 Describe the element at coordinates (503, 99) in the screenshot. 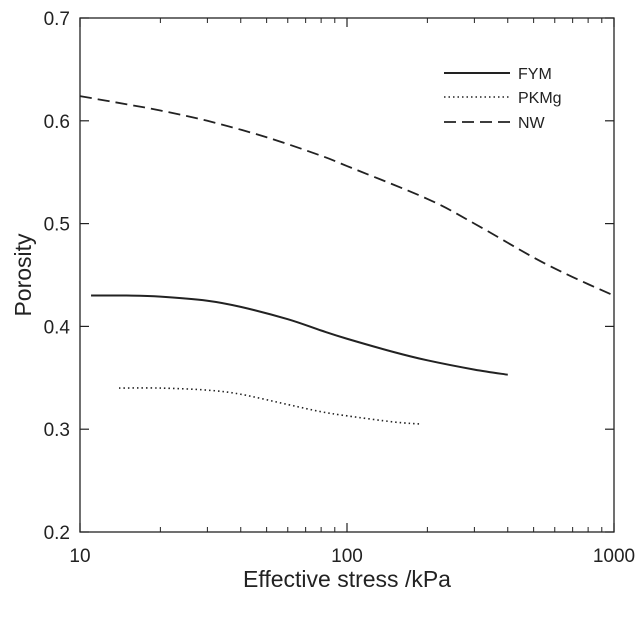

I see `legend: FYM PKMg NW` at that location.